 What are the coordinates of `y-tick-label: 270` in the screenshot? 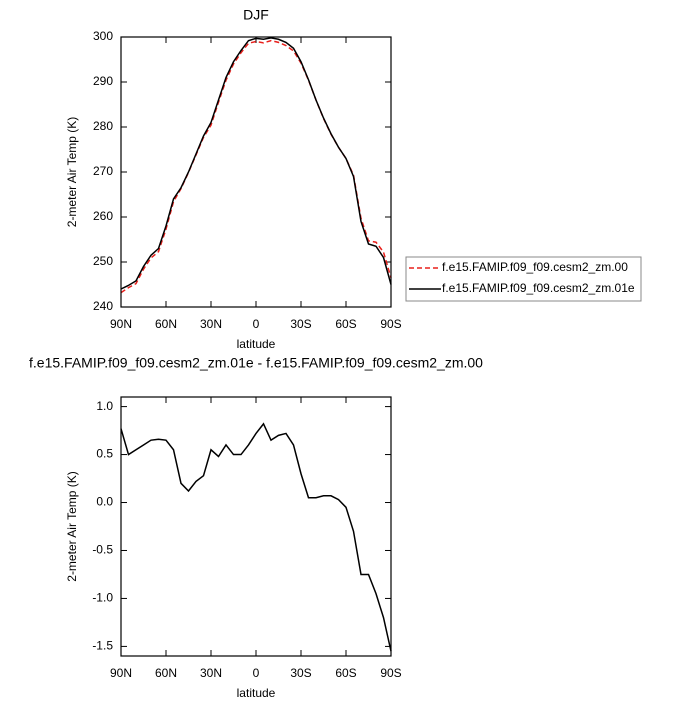 It's located at (103, 171).